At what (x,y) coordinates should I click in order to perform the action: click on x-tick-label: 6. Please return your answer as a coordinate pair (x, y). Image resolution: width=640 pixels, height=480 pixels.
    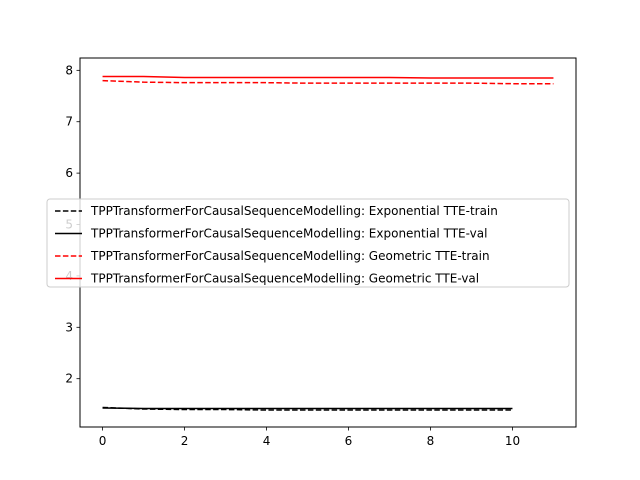
    Looking at the image, I should click on (349, 441).